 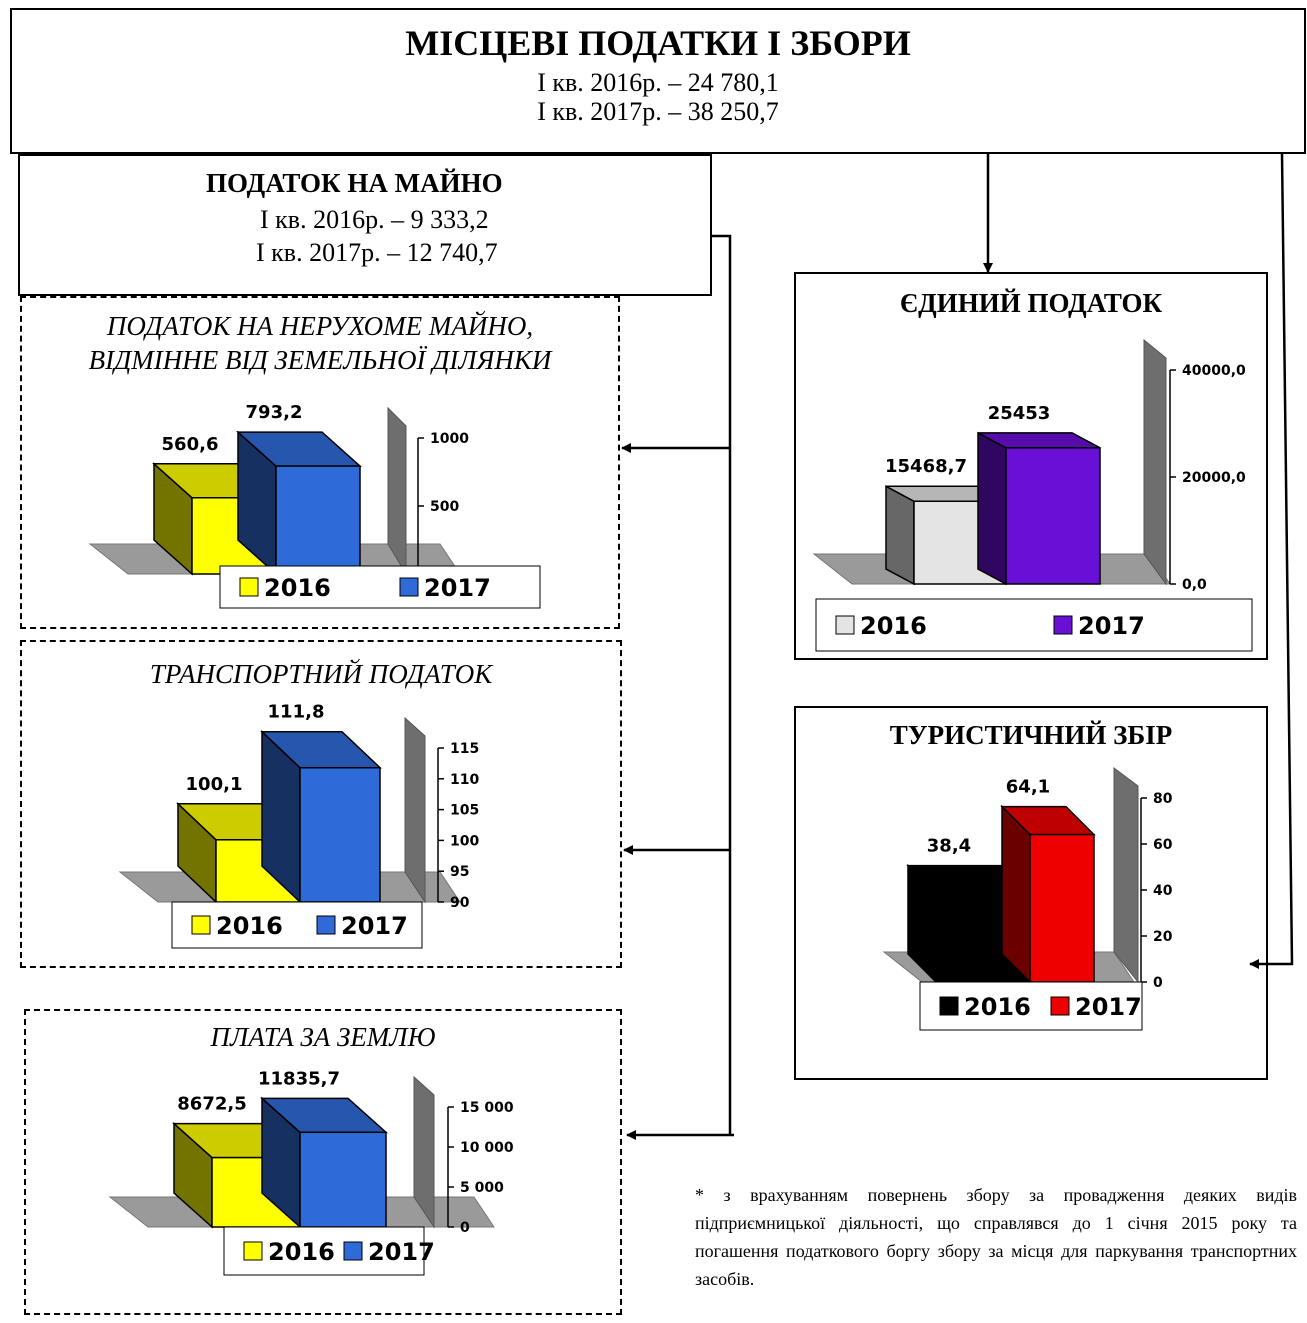 What do you see at coordinates (926, 466) in the screenshot?
I see `bar-value-label: 15468,7` at bounding box center [926, 466].